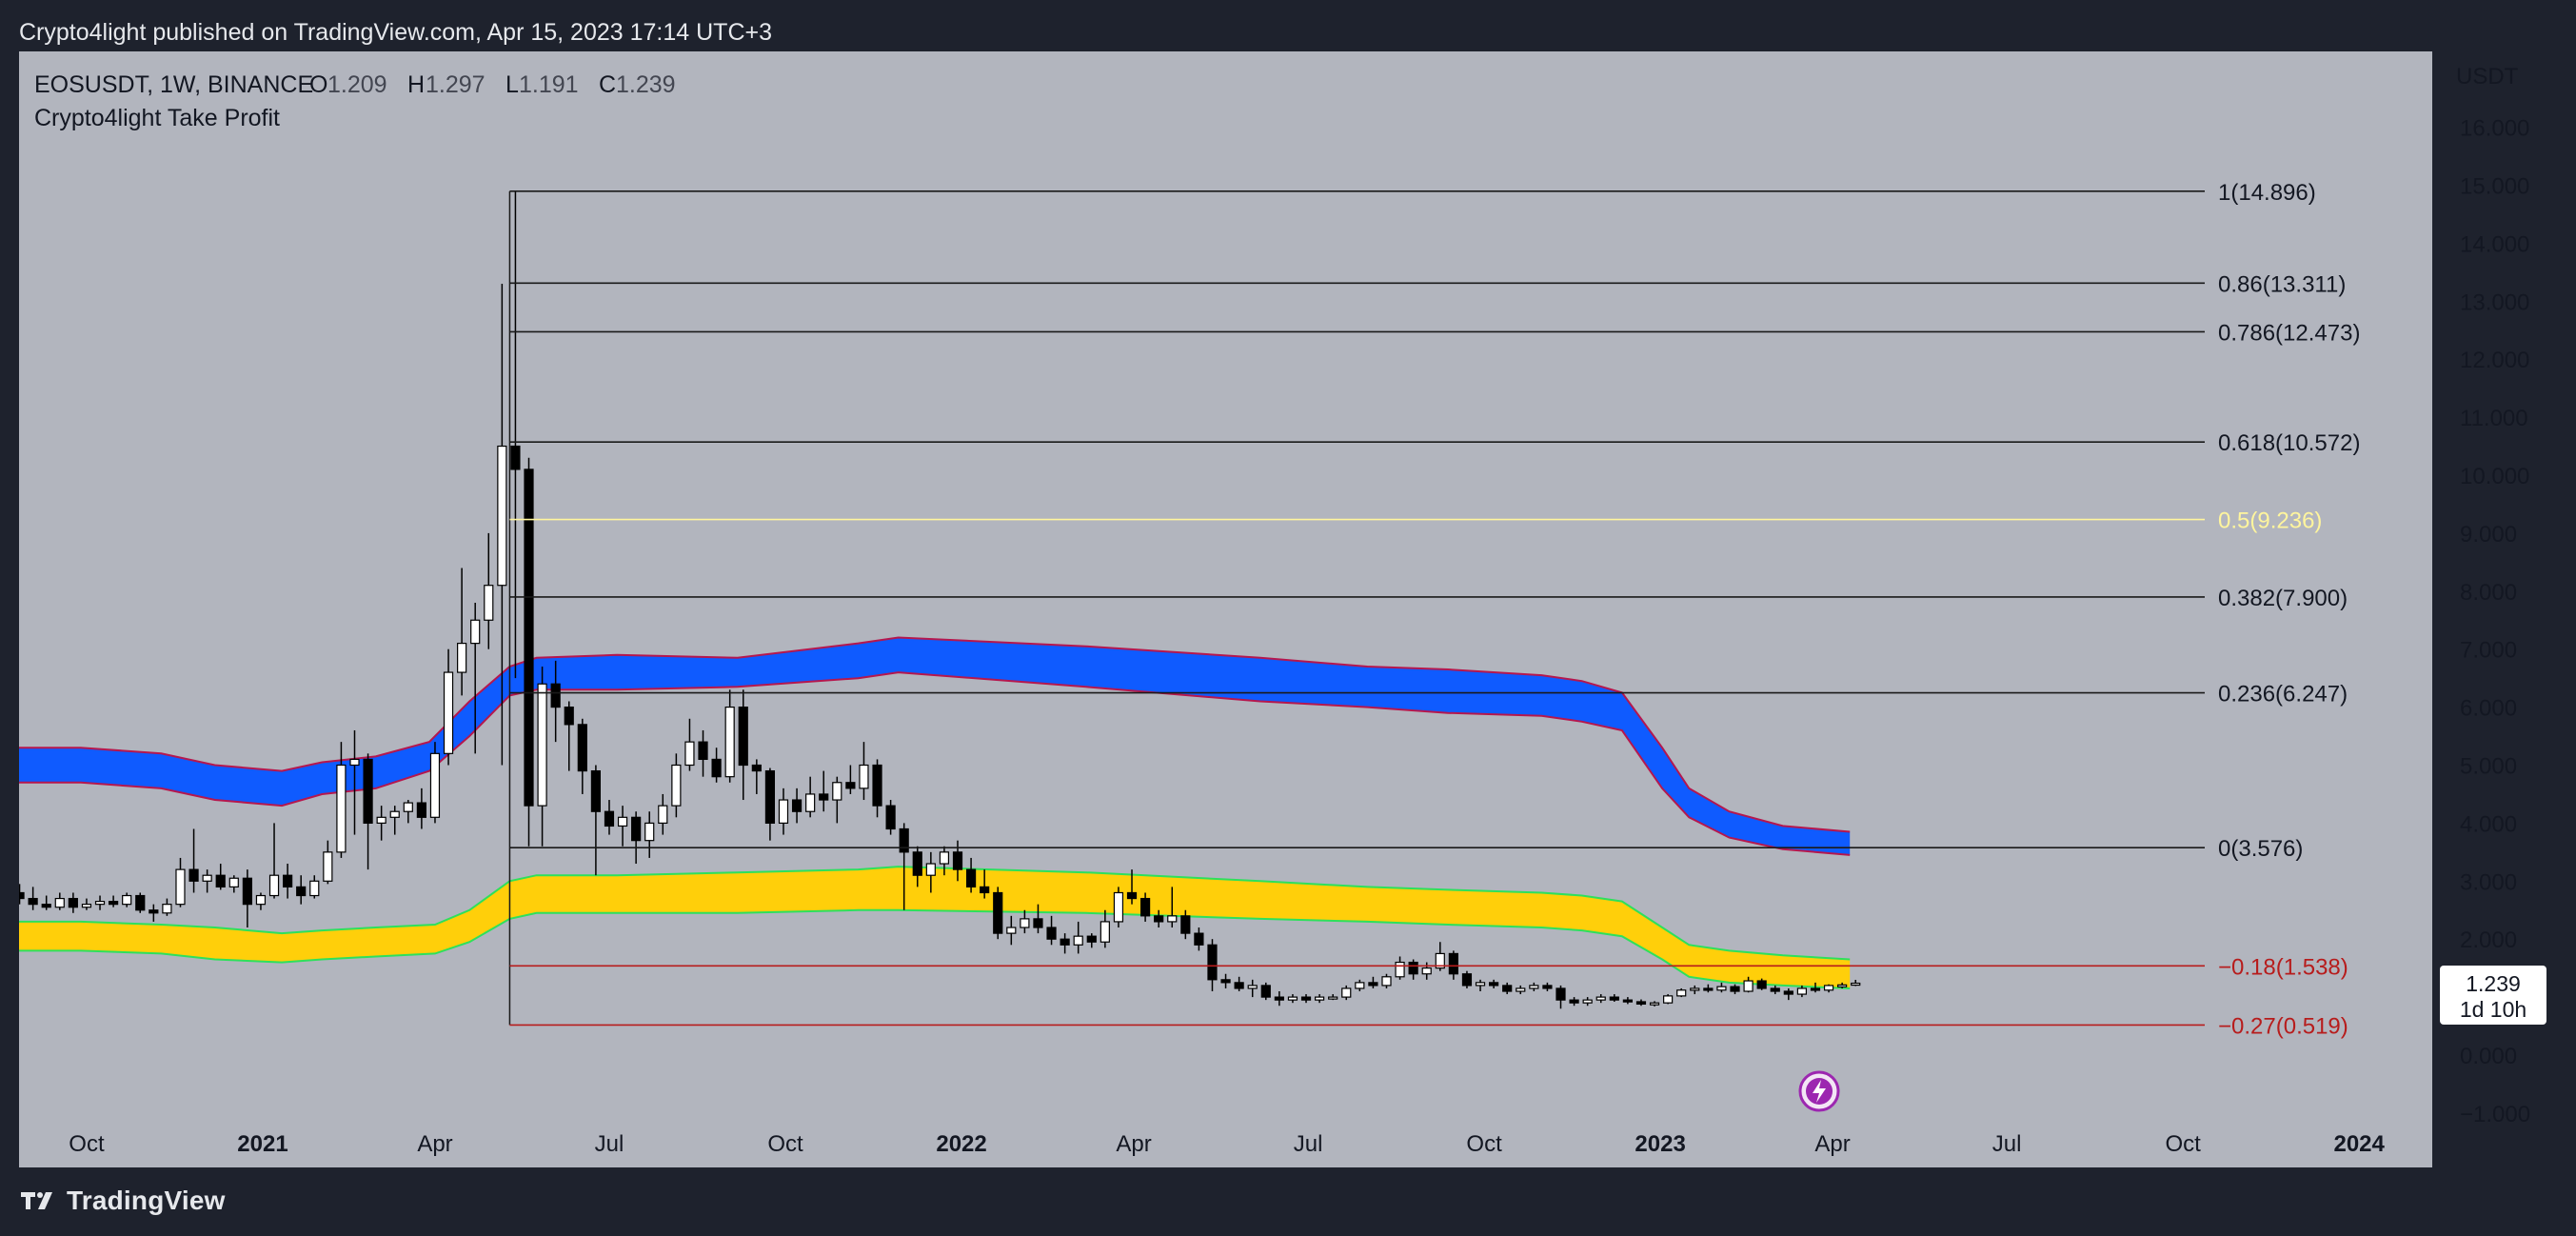  I want to click on indicator-name: Crypto4light Take Profit, so click(157, 118).